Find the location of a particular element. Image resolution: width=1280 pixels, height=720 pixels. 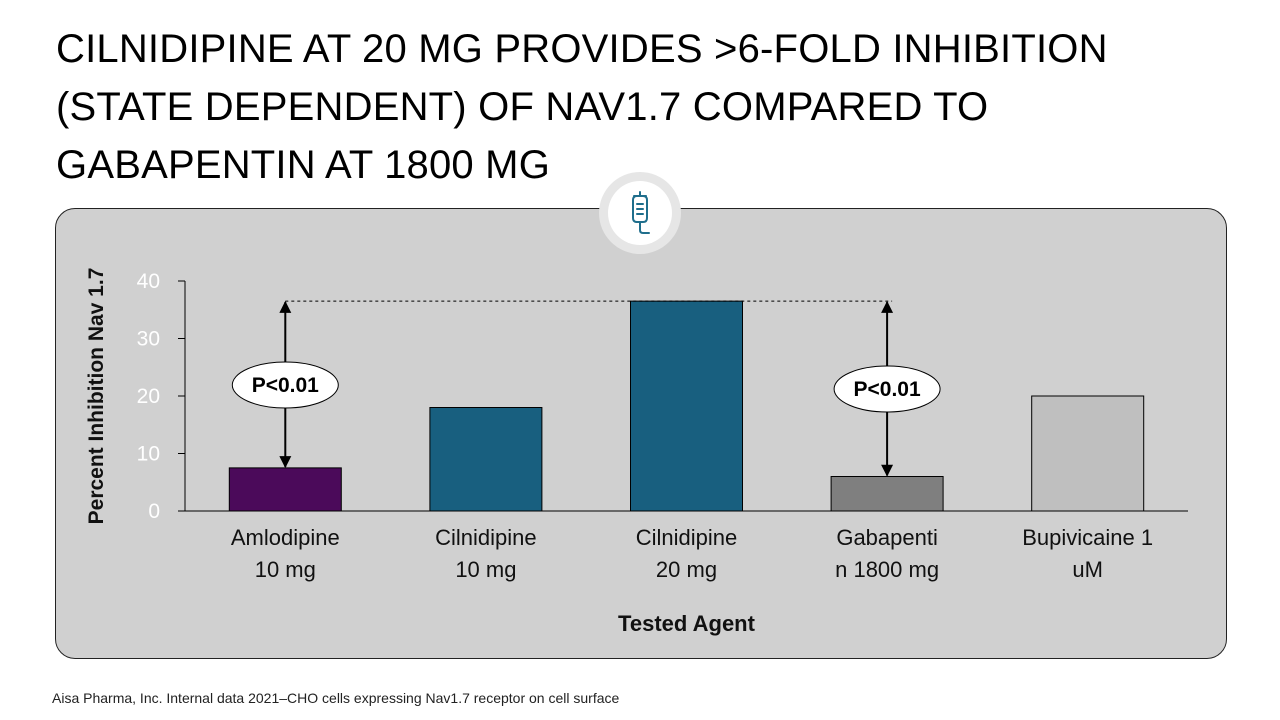

title-line-2: (STATE DEPENDENT) OF NAV1.7 COMPARED TO is located at coordinates (522, 107).